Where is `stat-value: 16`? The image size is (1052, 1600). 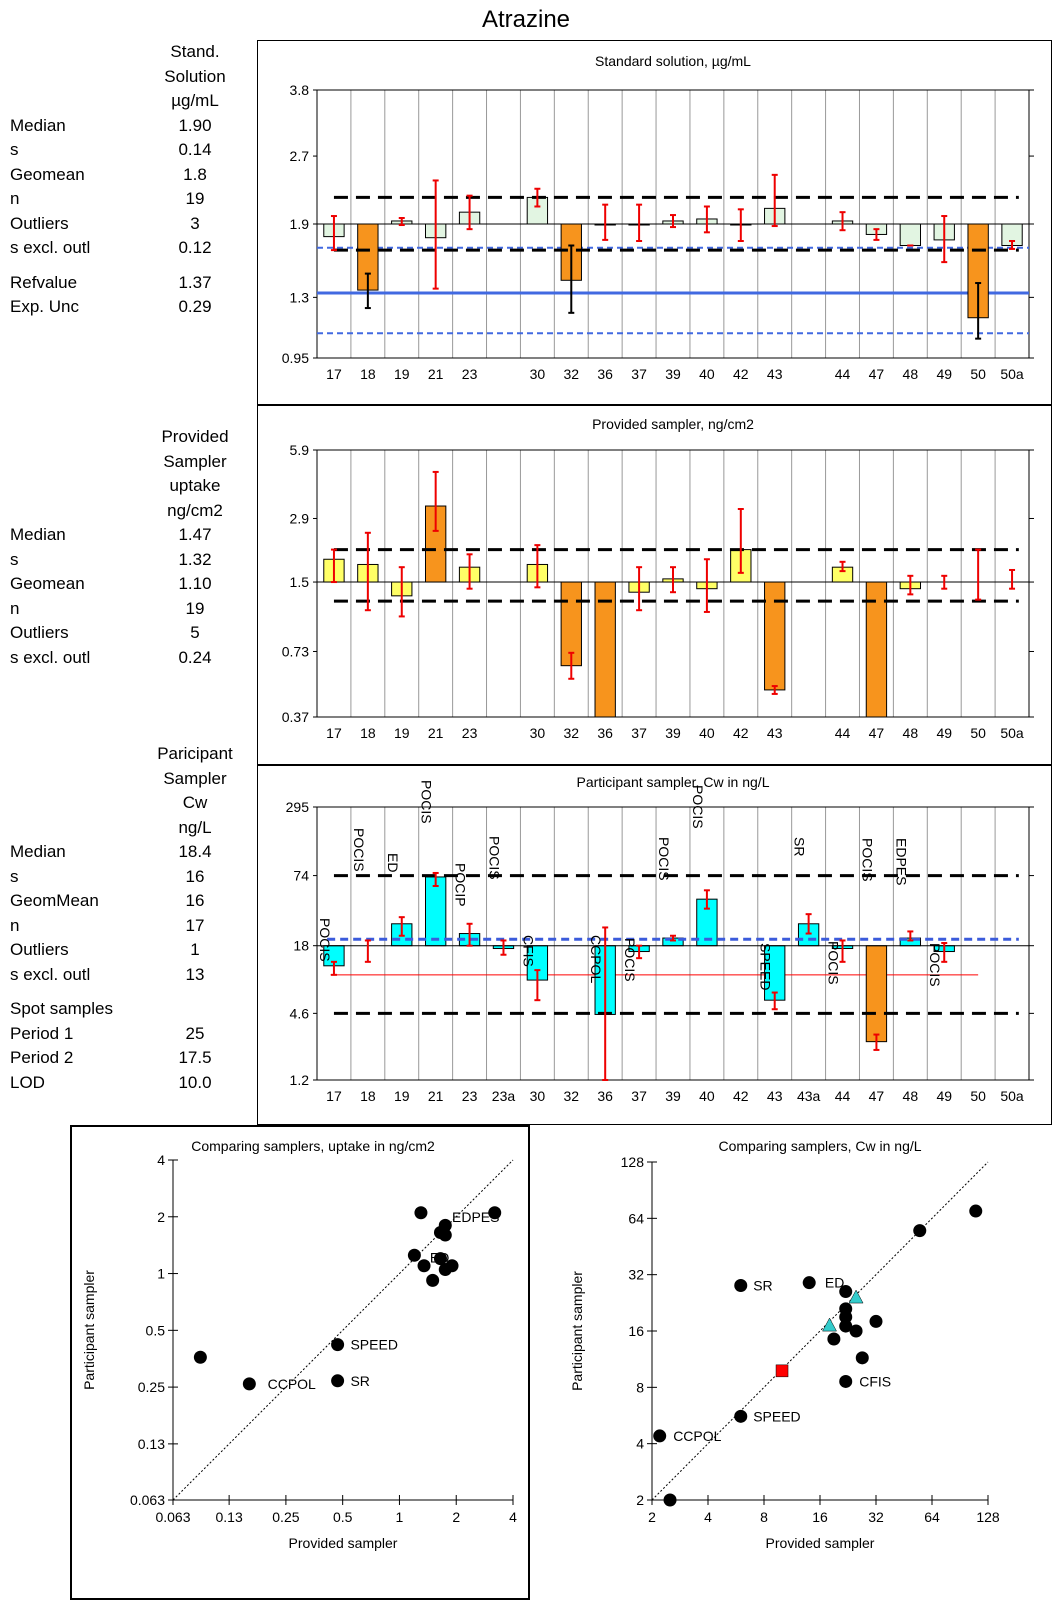 stat-value: 16 is located at coordinates (195, 876).